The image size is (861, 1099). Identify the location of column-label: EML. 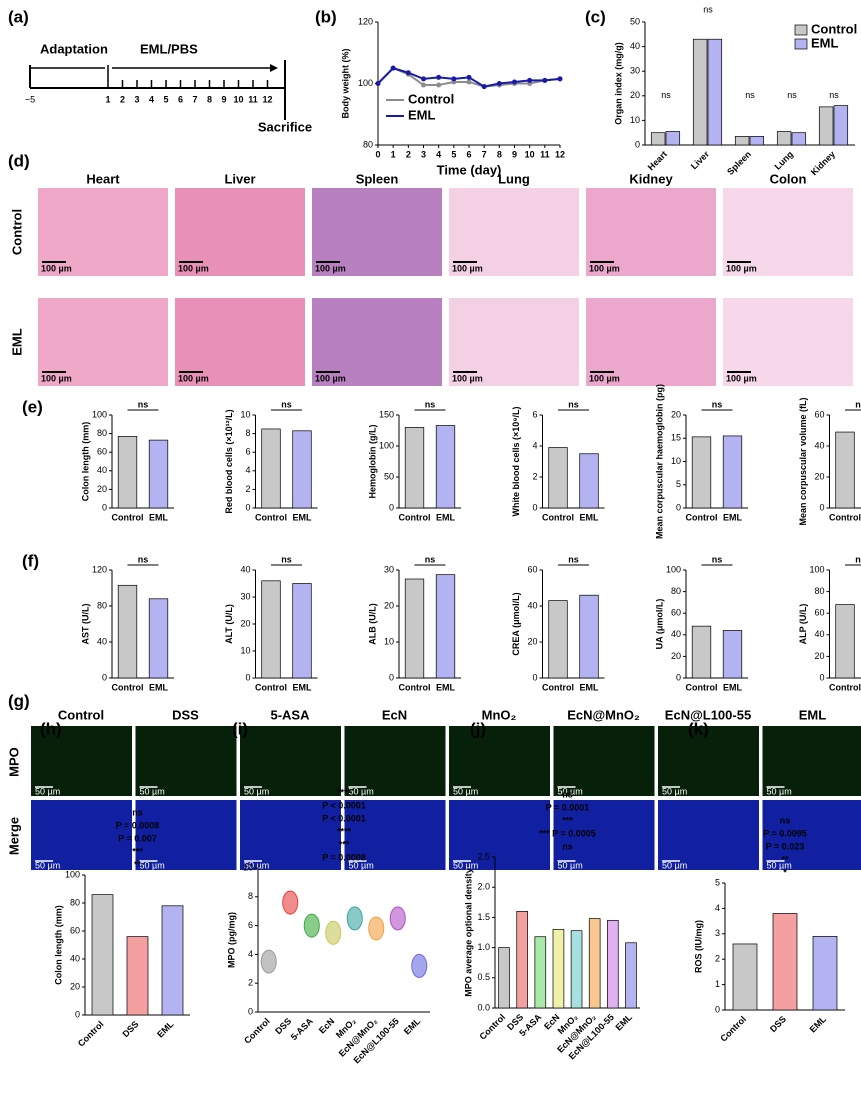
(813, 714).